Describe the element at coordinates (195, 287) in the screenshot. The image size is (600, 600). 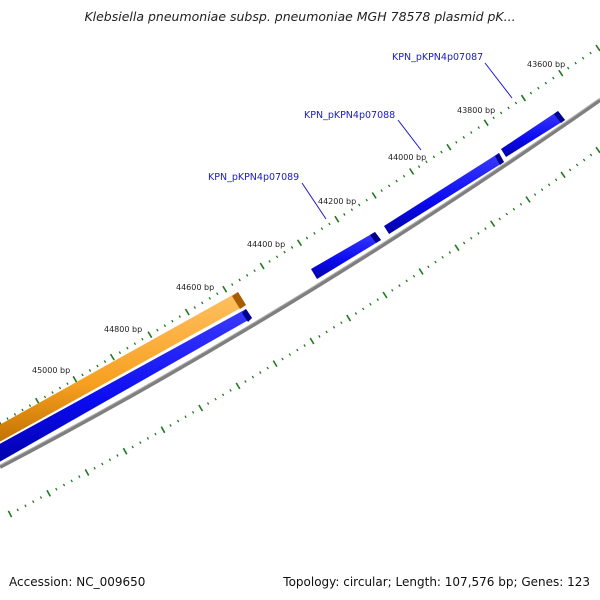
I see `tick-label-44600: 44600 bp` at that location.